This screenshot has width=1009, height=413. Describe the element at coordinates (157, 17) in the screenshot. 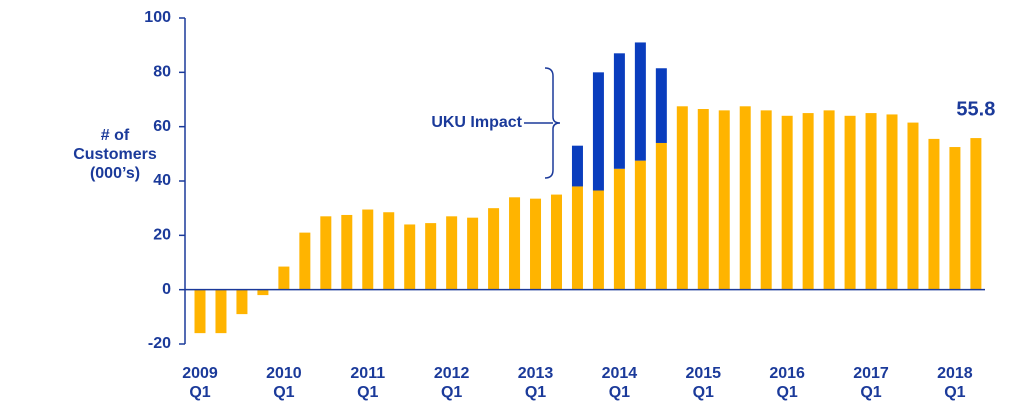

I see `y-tick-label: 100` at that location.